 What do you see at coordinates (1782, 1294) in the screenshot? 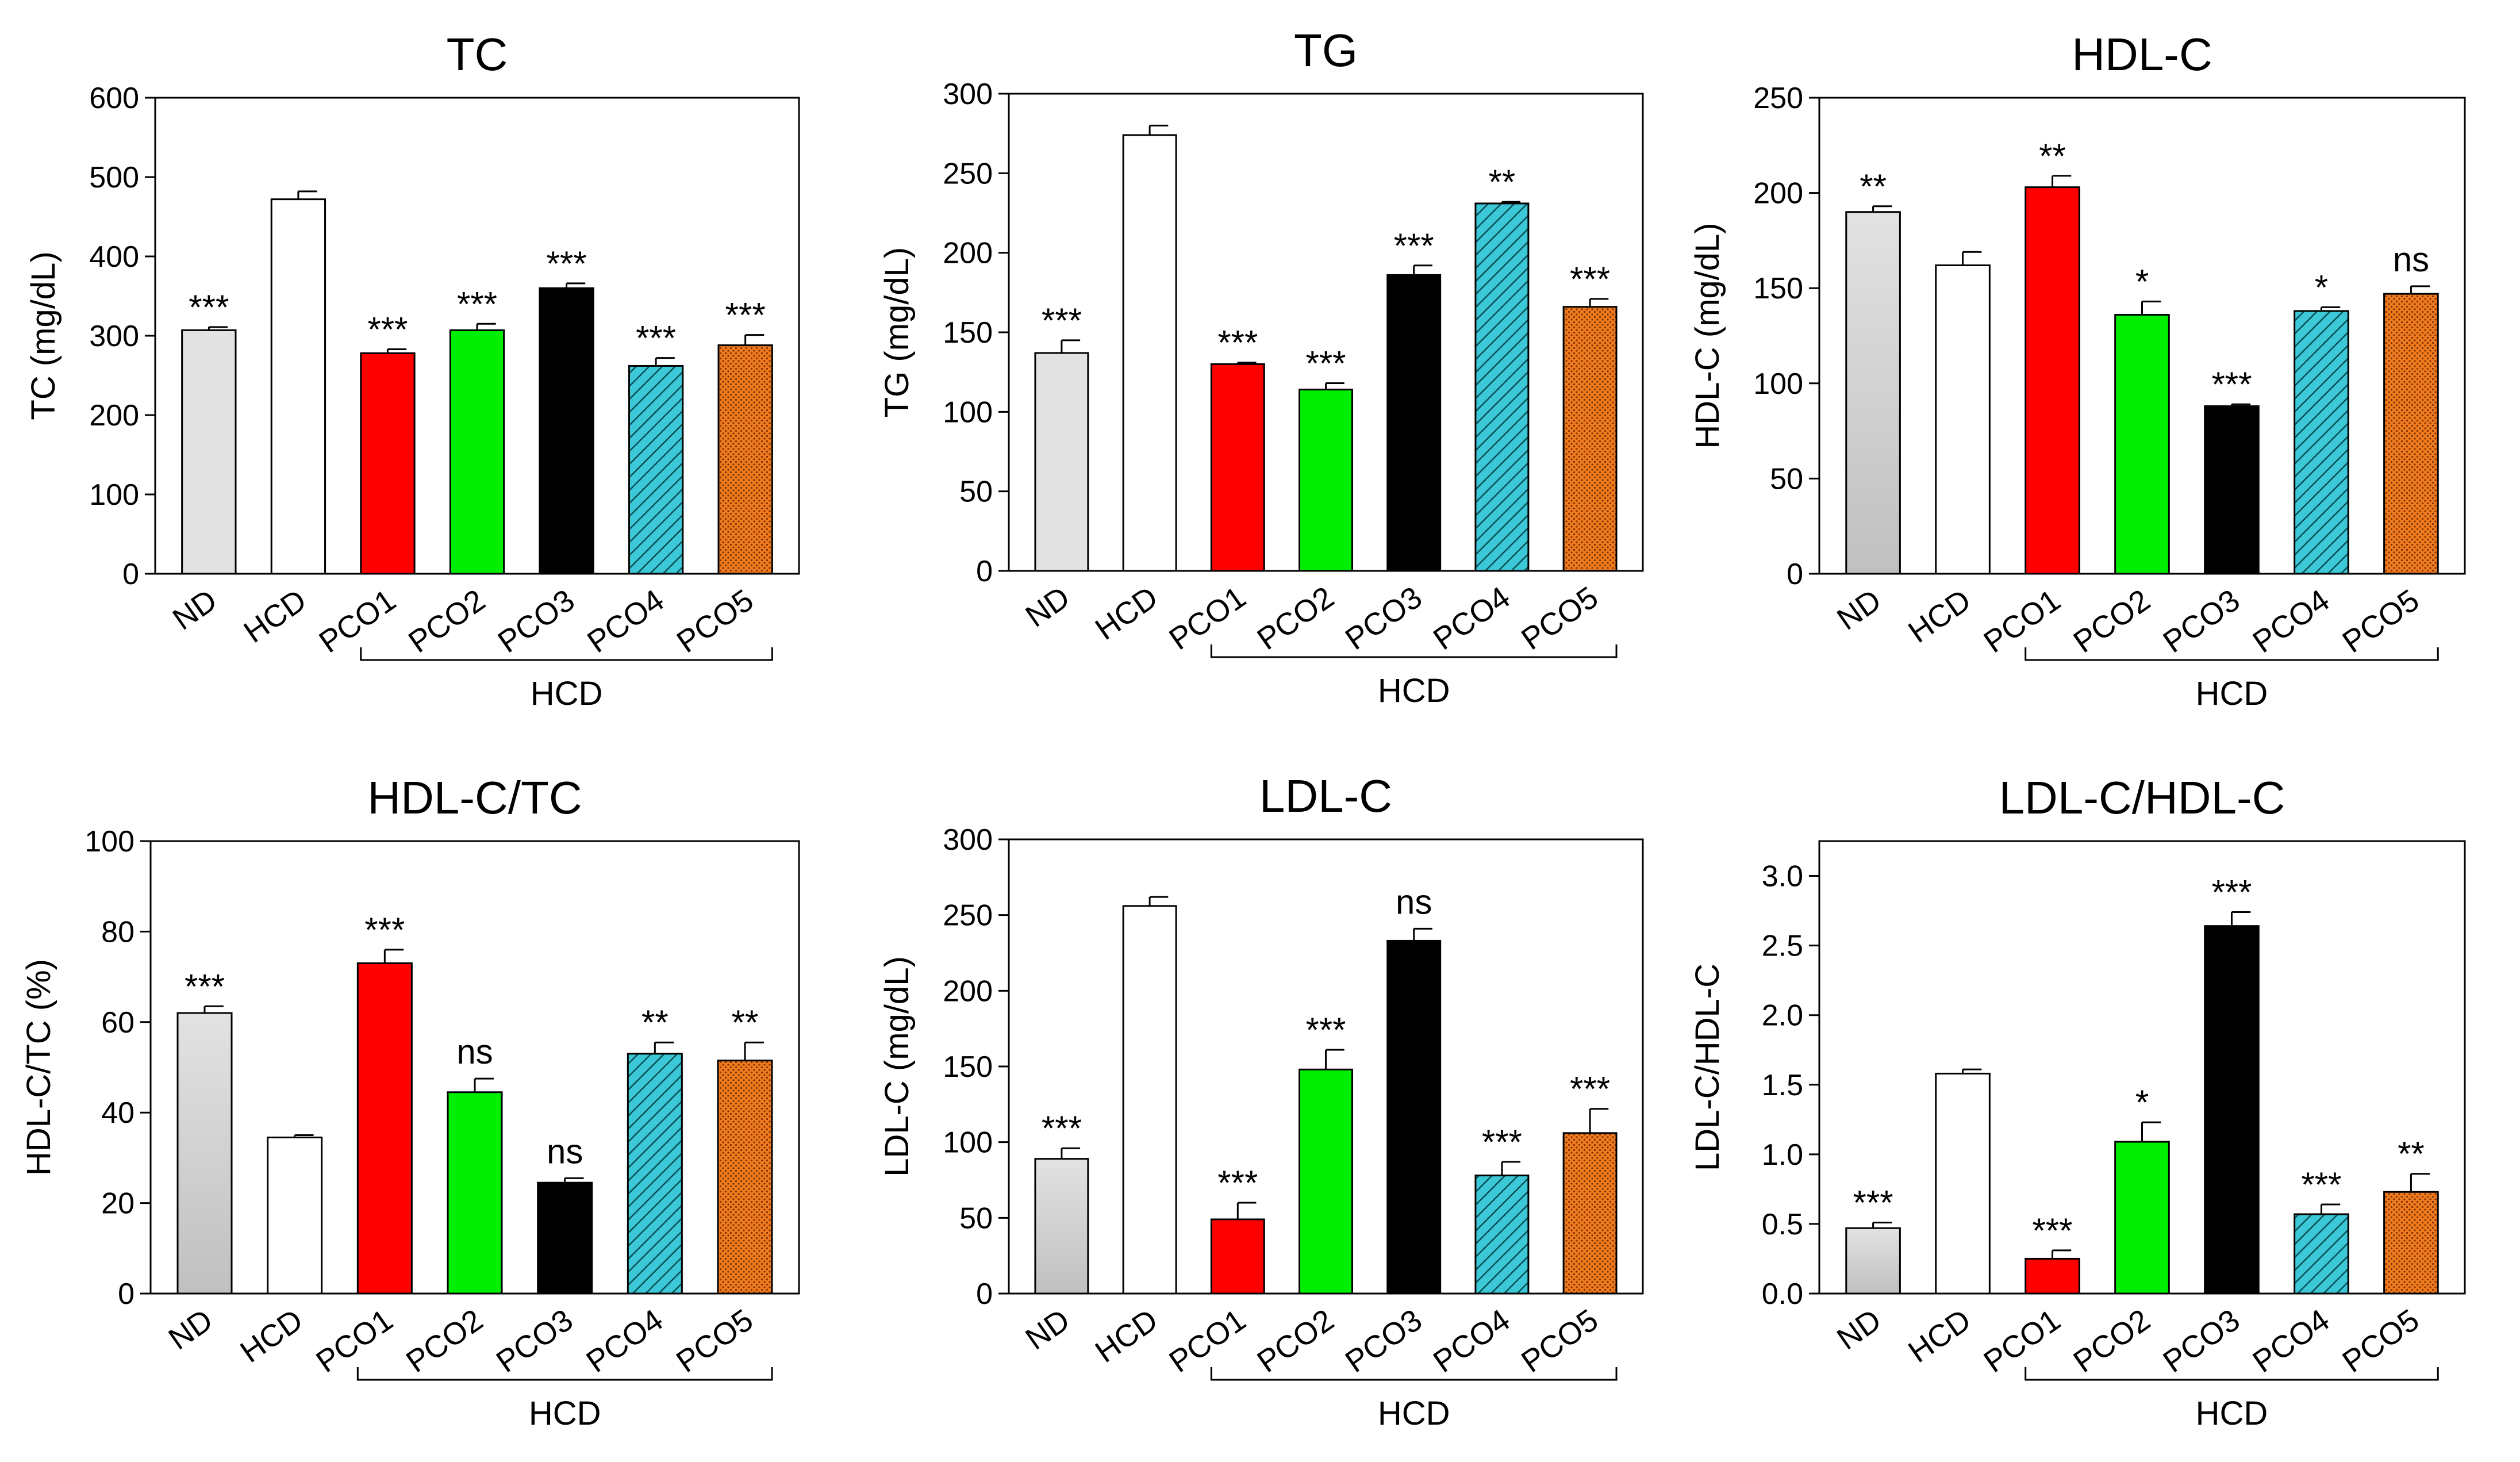
I see `y-tick-label: 0.0` at bounding box center [1782, 1294].